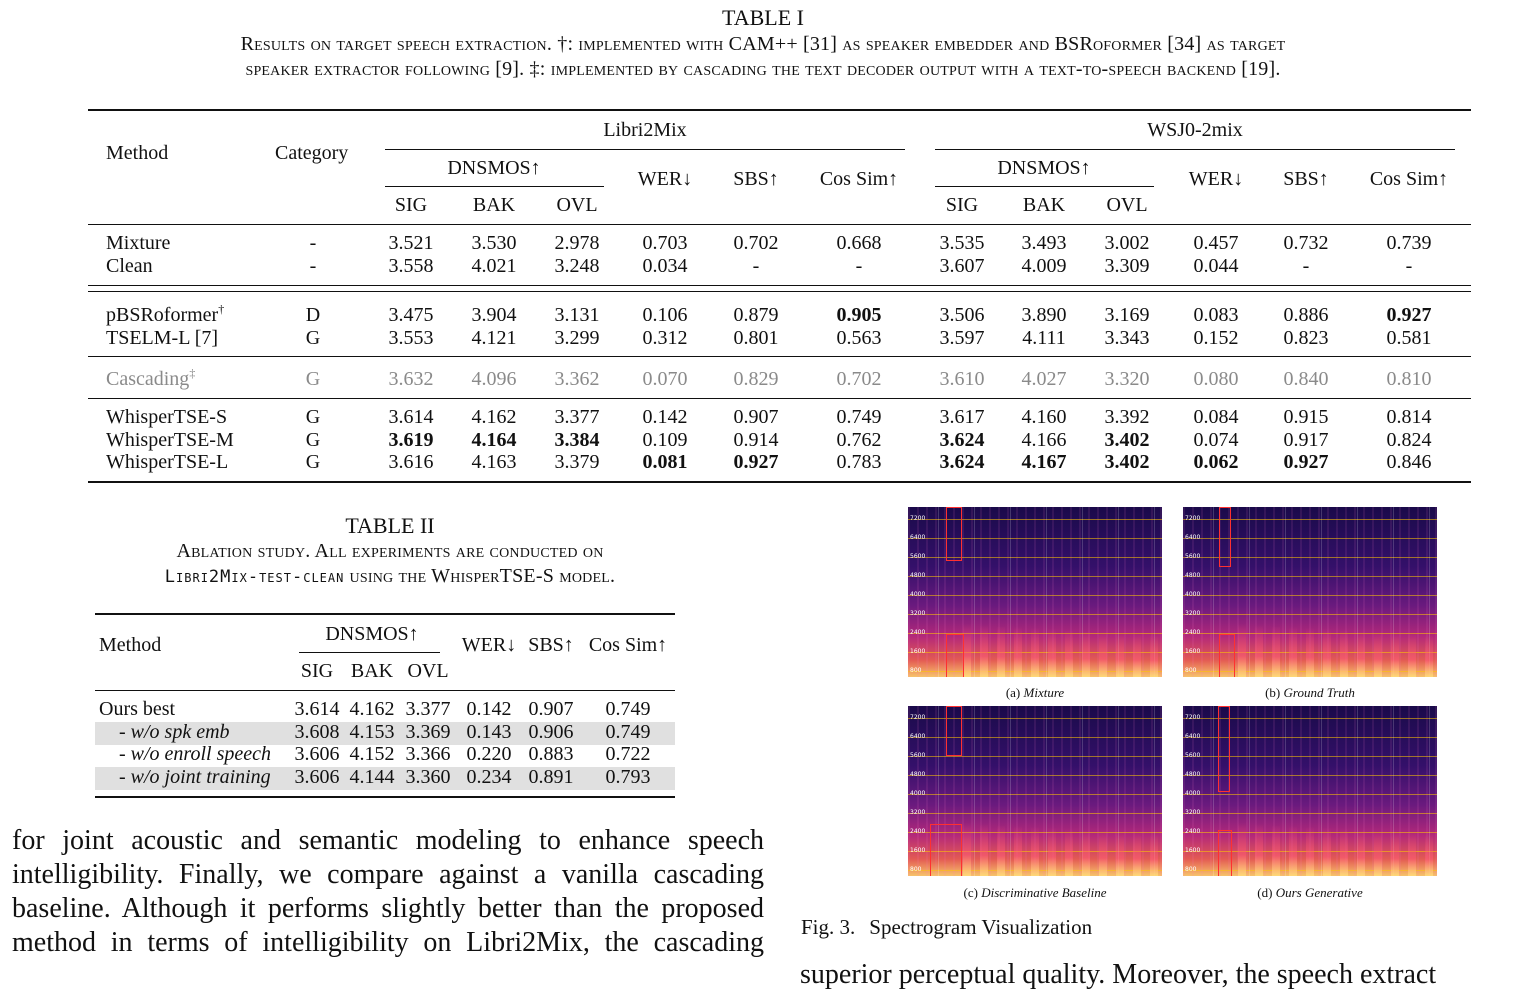  I want to click on t1-row-category: D, so click(313, 315).